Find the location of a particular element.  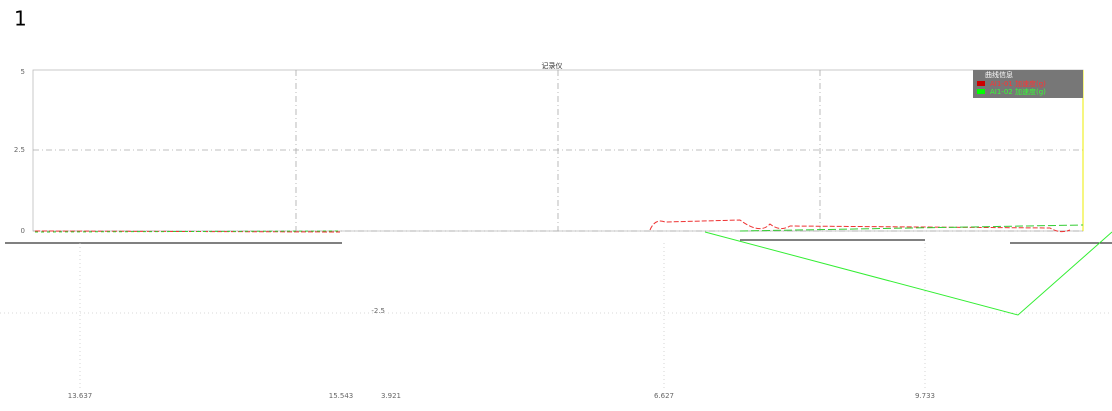

y-tick-label: -2.5 is located at coordinates (378, 311).